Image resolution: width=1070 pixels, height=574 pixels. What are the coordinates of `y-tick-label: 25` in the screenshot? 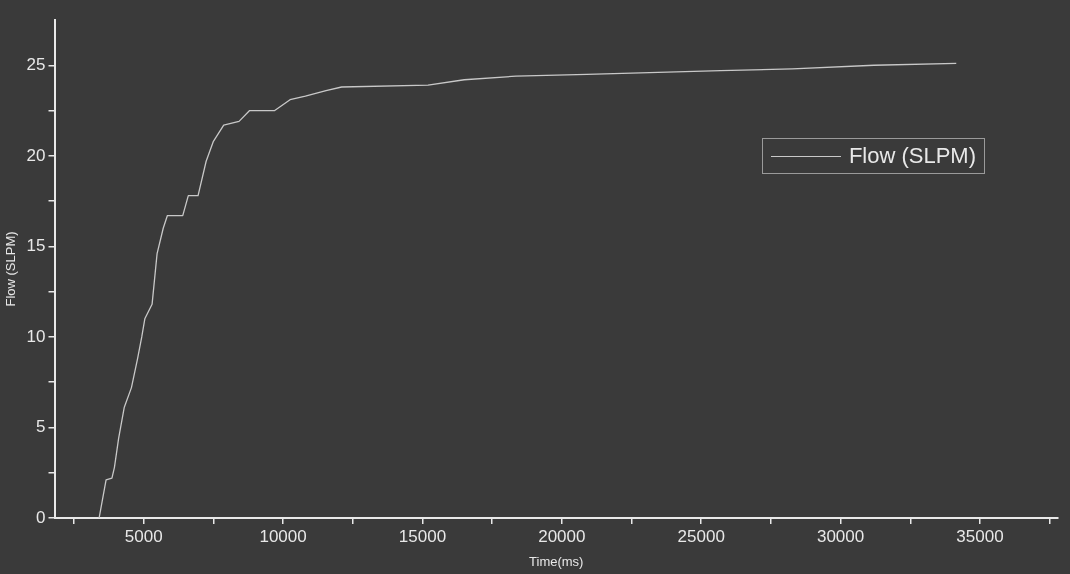 It's located at (36, 64).